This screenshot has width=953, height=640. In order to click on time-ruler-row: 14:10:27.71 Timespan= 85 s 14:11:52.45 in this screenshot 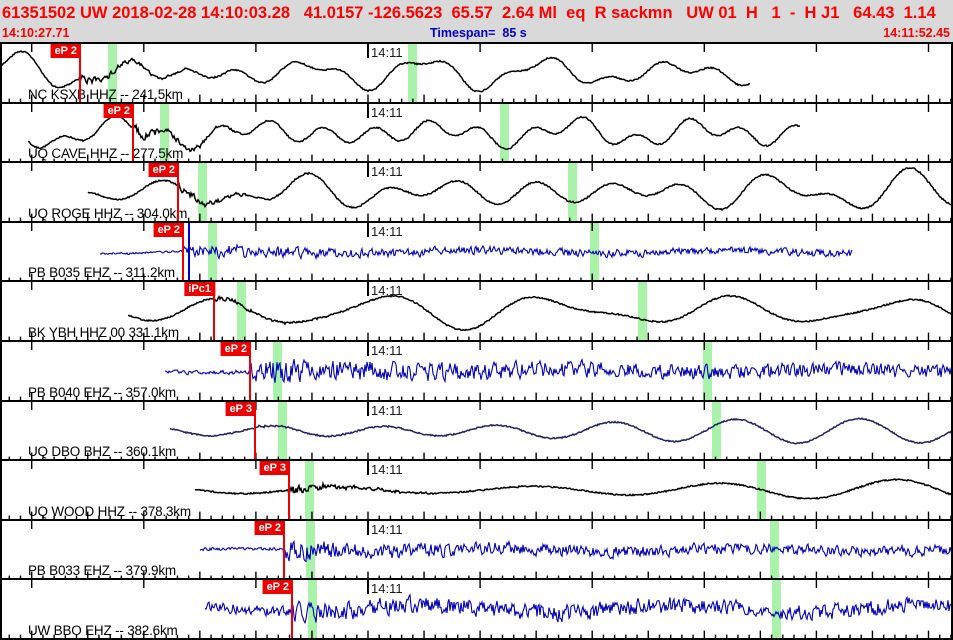, I will do `click(476, 34)`.